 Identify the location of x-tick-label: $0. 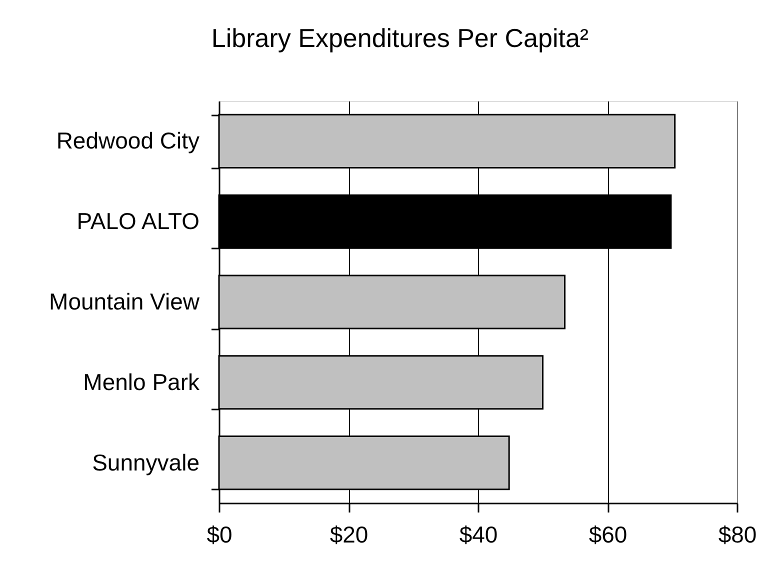
(219, 535).